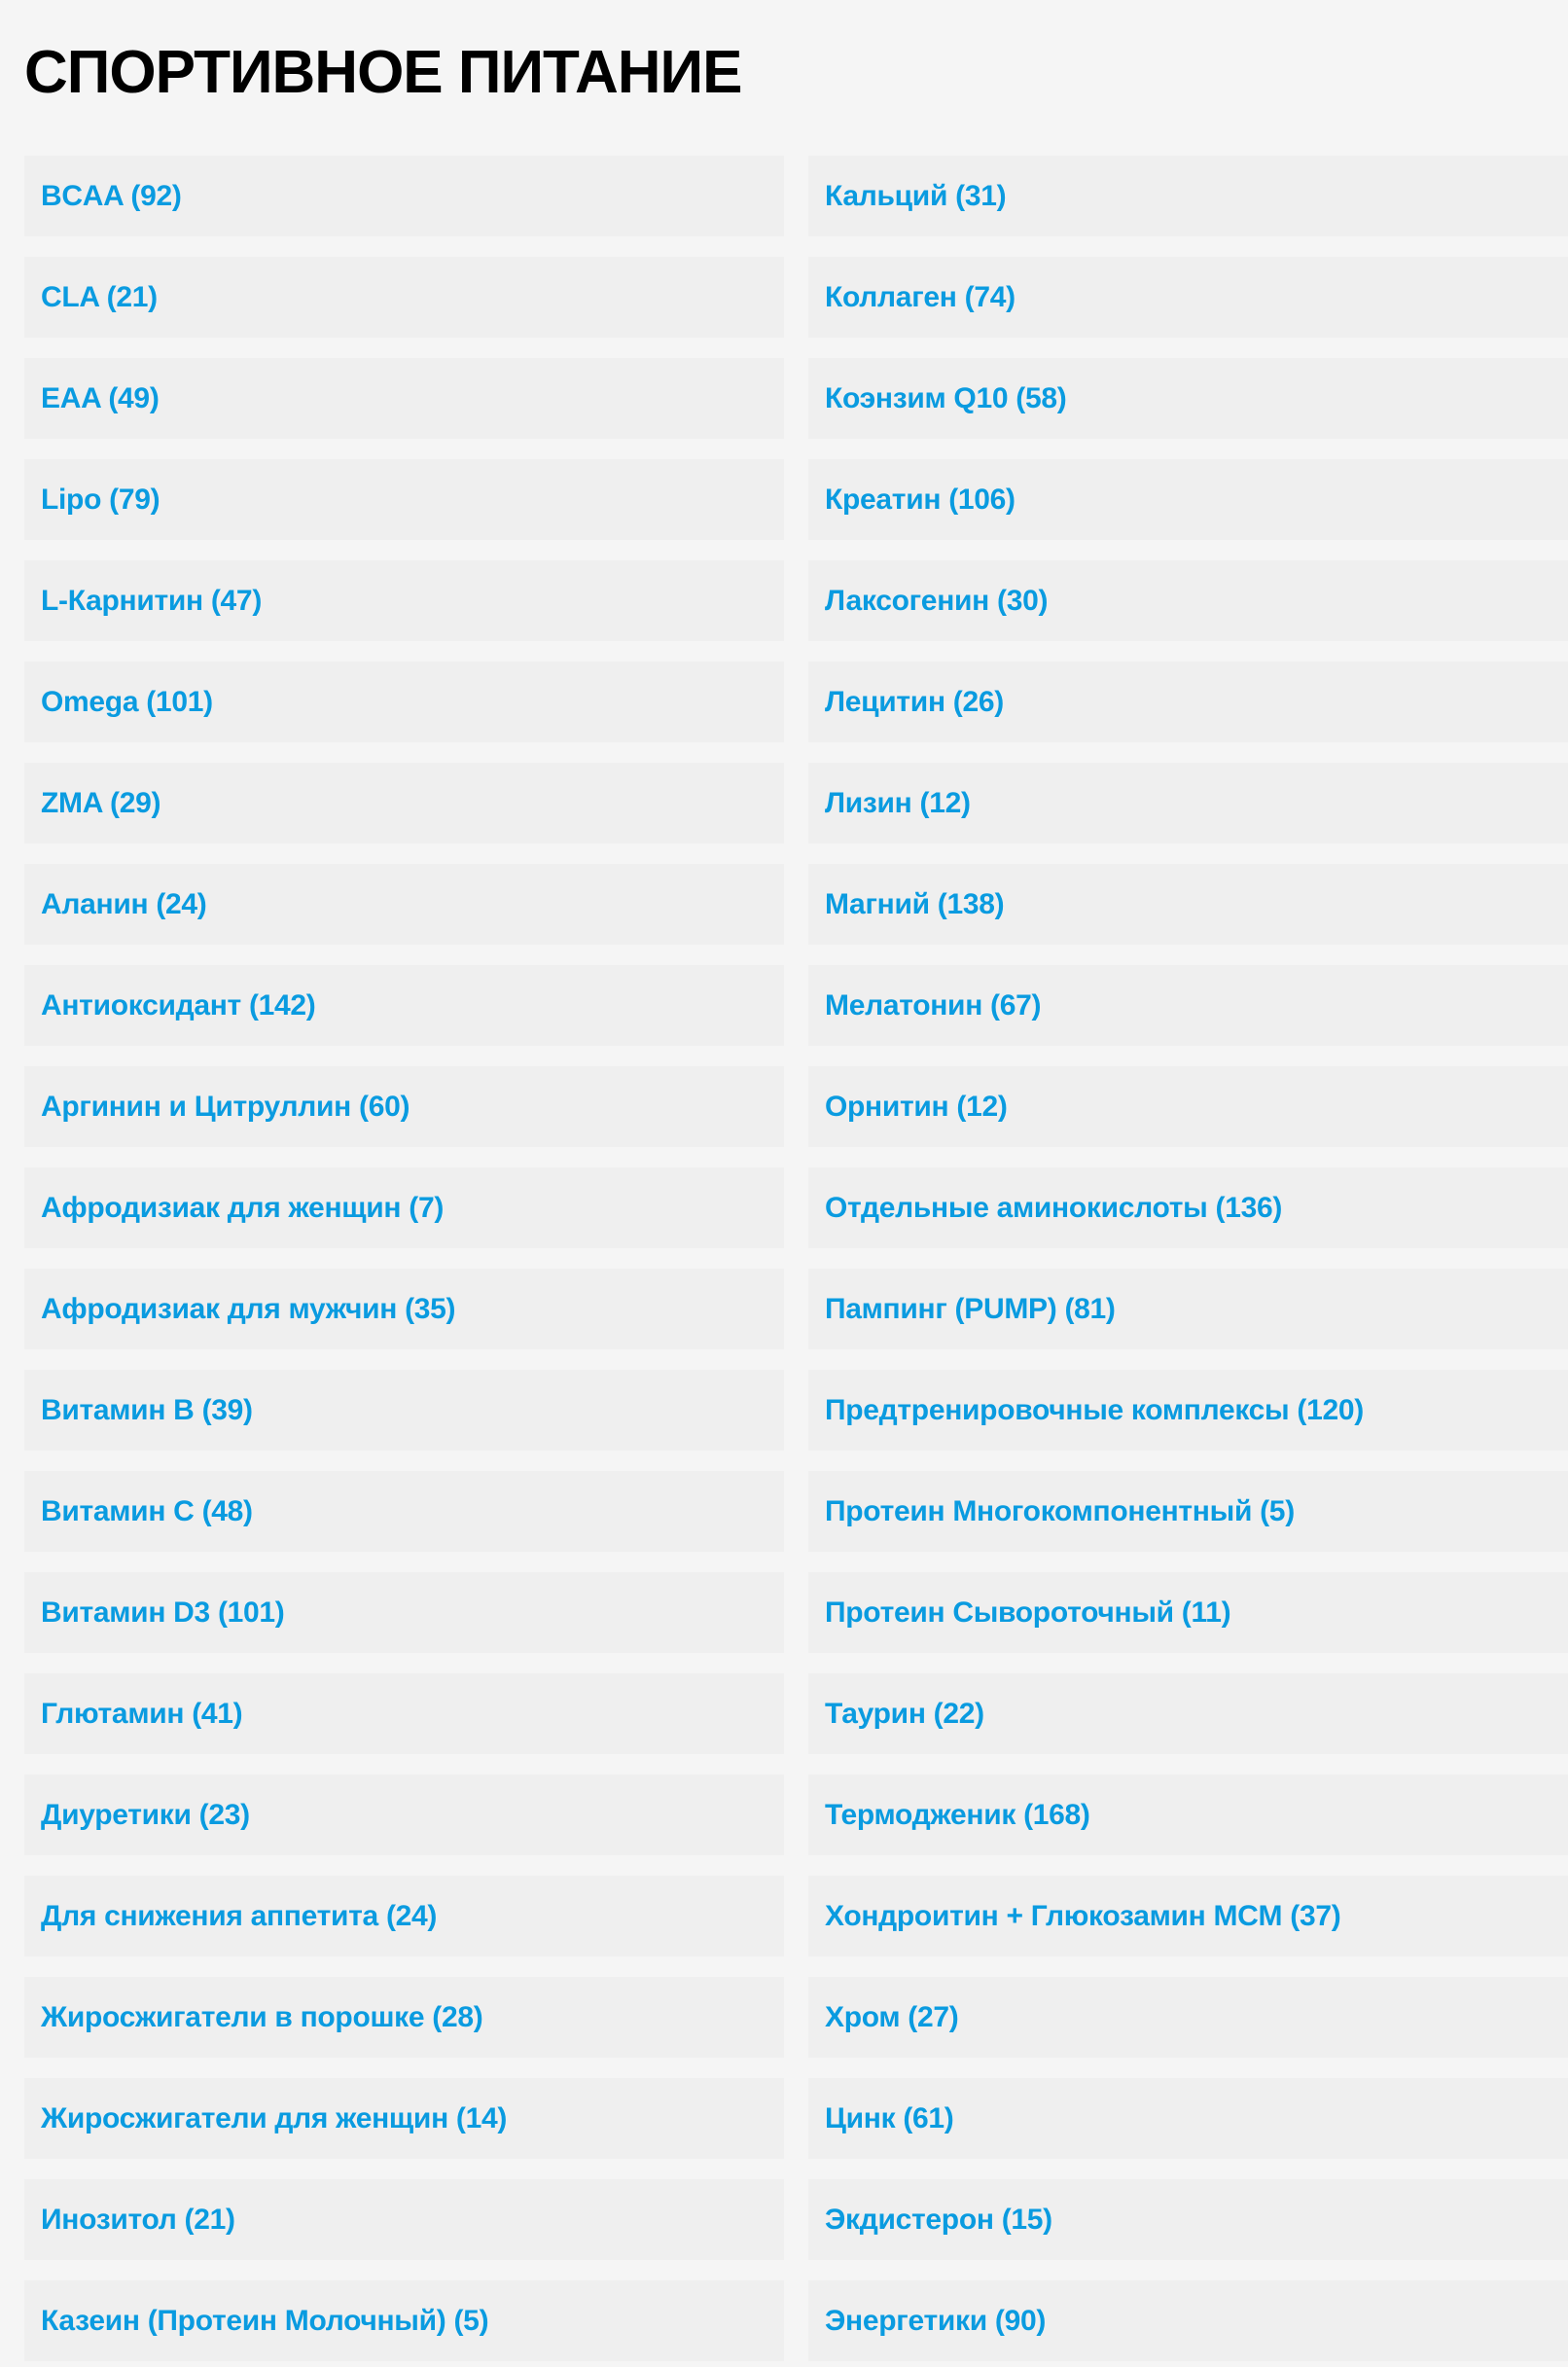 The width and height of the screenshot is (1568, 2367). I want to click on category-link: Таурин (22), so click(1188, 1713).